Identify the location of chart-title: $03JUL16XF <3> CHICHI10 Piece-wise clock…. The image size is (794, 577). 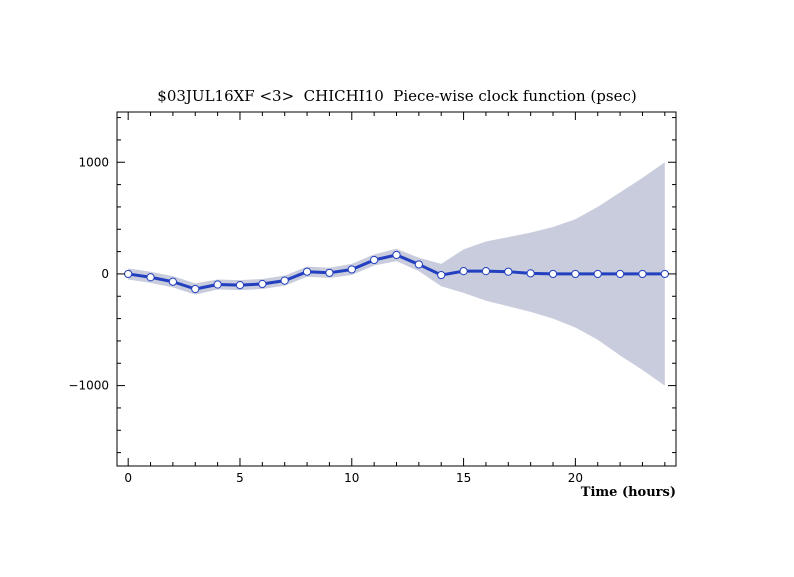
(396, 96).